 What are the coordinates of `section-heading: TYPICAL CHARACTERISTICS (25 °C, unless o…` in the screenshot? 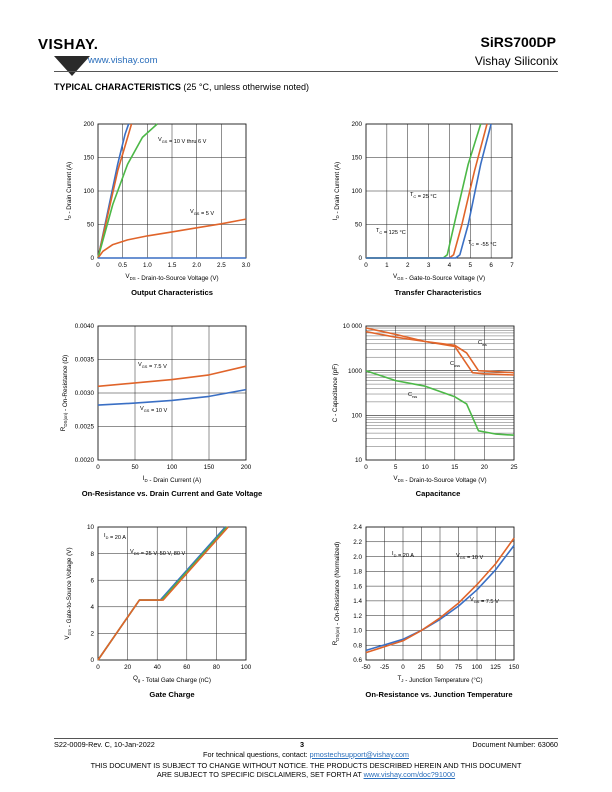 It's located at (181, 87).